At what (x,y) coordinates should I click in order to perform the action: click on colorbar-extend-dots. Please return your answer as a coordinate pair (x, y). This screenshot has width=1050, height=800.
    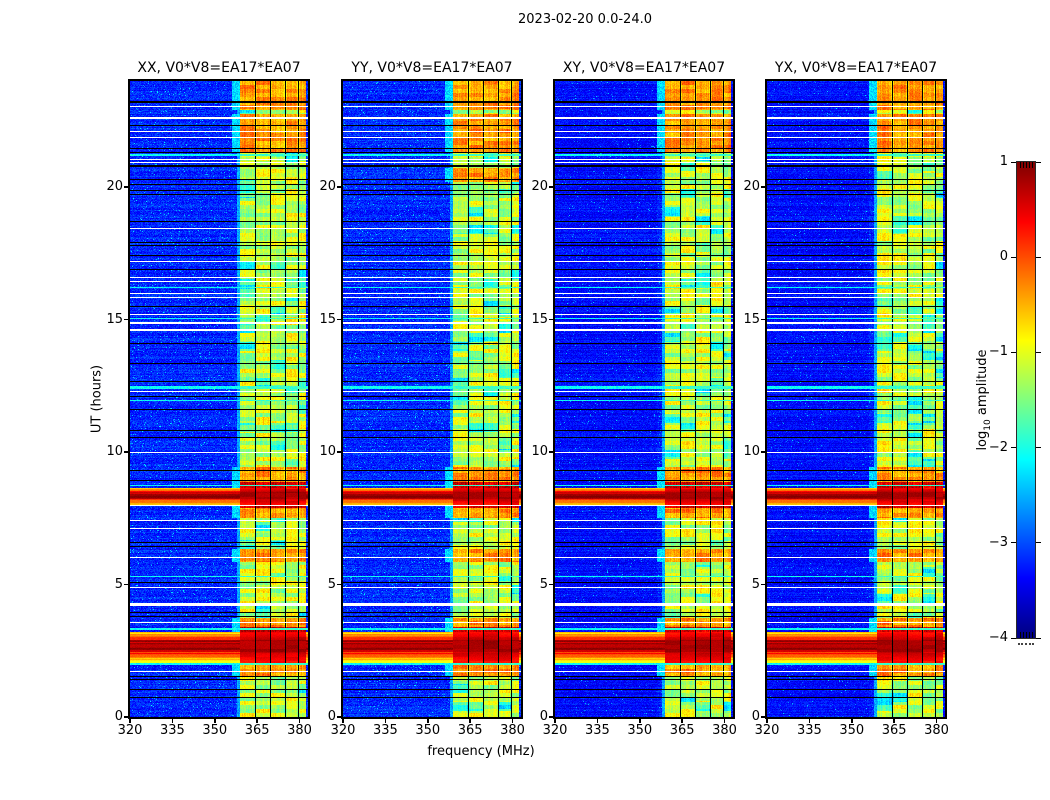
    Looking at the image, I should click on (1026, 644).